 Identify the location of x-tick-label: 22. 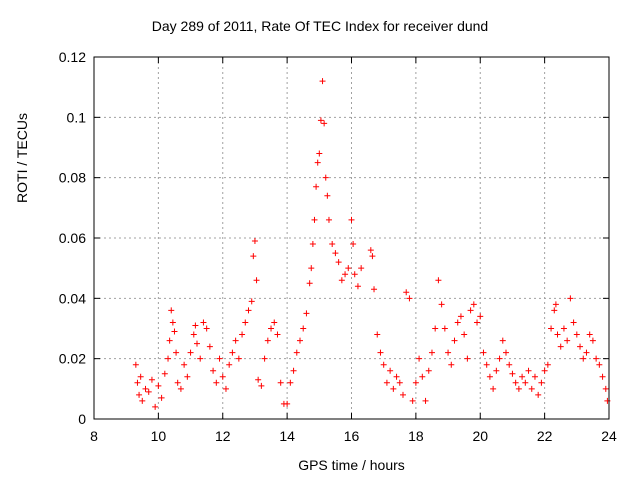
(545, 436).